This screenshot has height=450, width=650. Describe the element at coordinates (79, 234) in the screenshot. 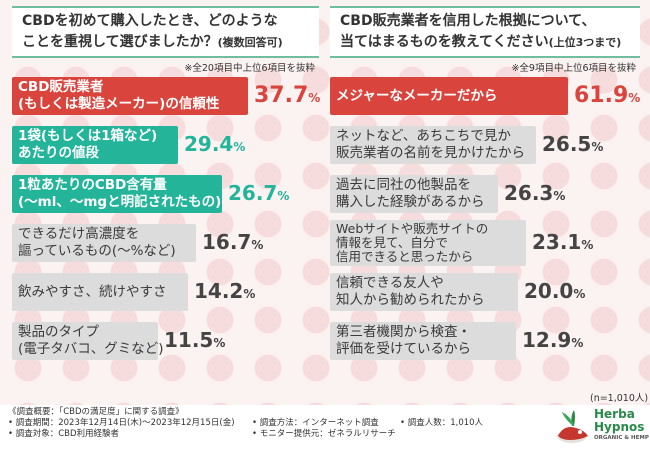

I see `left-bar-4-label-line1: できるだけ高濃度を` at that location.